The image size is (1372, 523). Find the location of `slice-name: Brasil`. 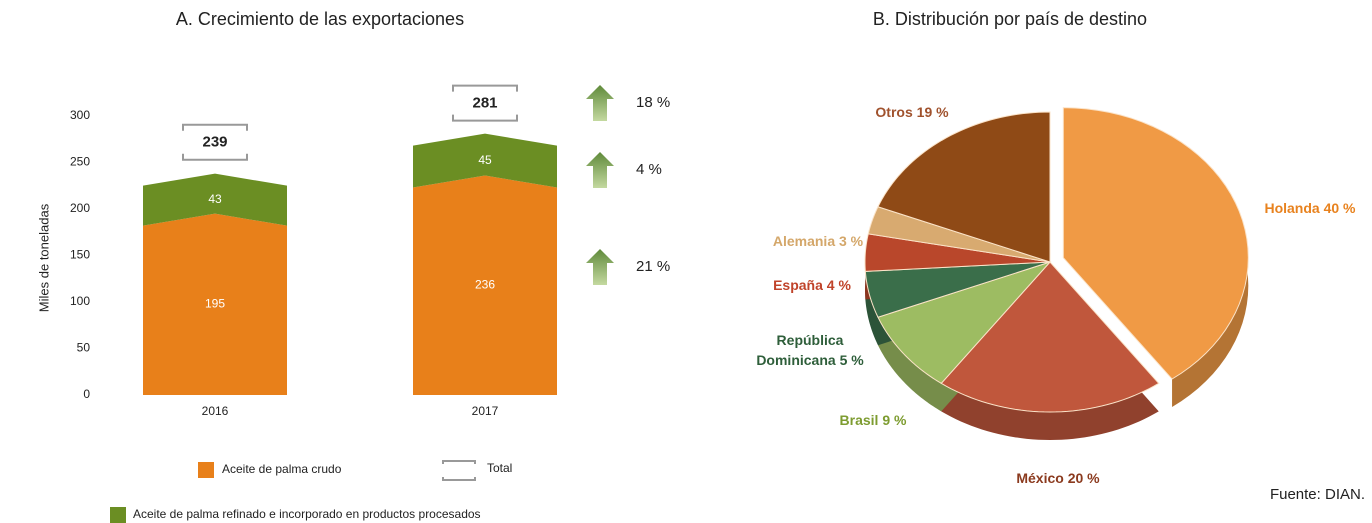

slice-name: Brasil is located at coordinates (859, 420).